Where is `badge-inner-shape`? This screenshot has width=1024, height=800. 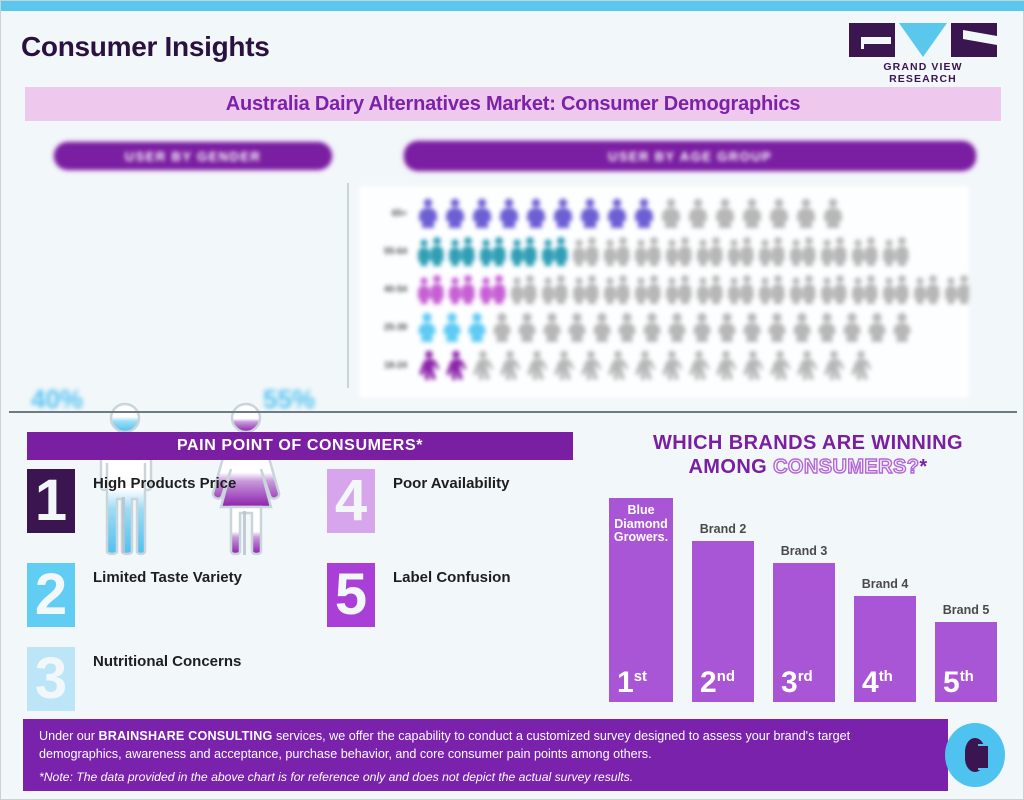 badge-inner-shape is located at coordinates (976, 755).